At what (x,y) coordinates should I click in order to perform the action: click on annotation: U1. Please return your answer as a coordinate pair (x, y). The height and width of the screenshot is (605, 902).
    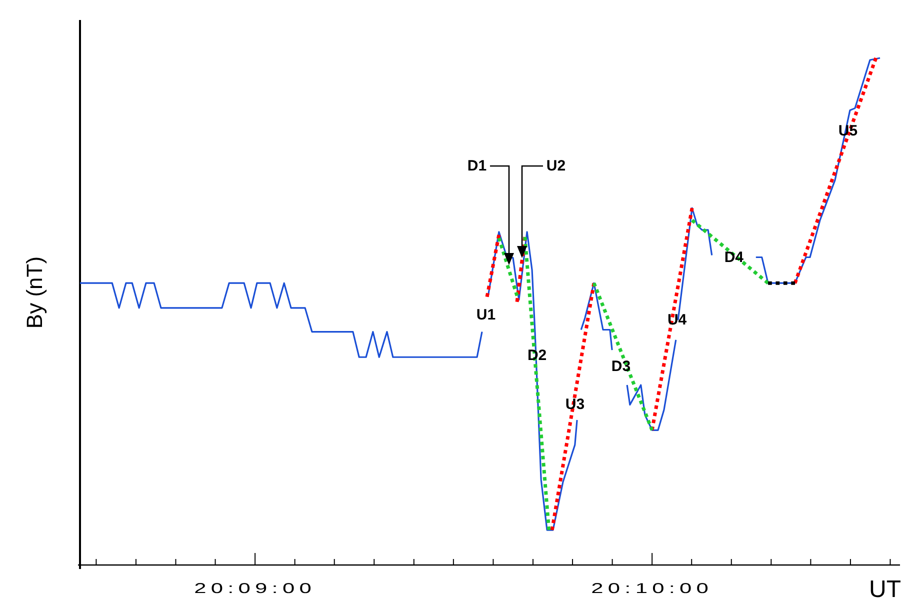
    Looking at the image, I should click on (486, 315).